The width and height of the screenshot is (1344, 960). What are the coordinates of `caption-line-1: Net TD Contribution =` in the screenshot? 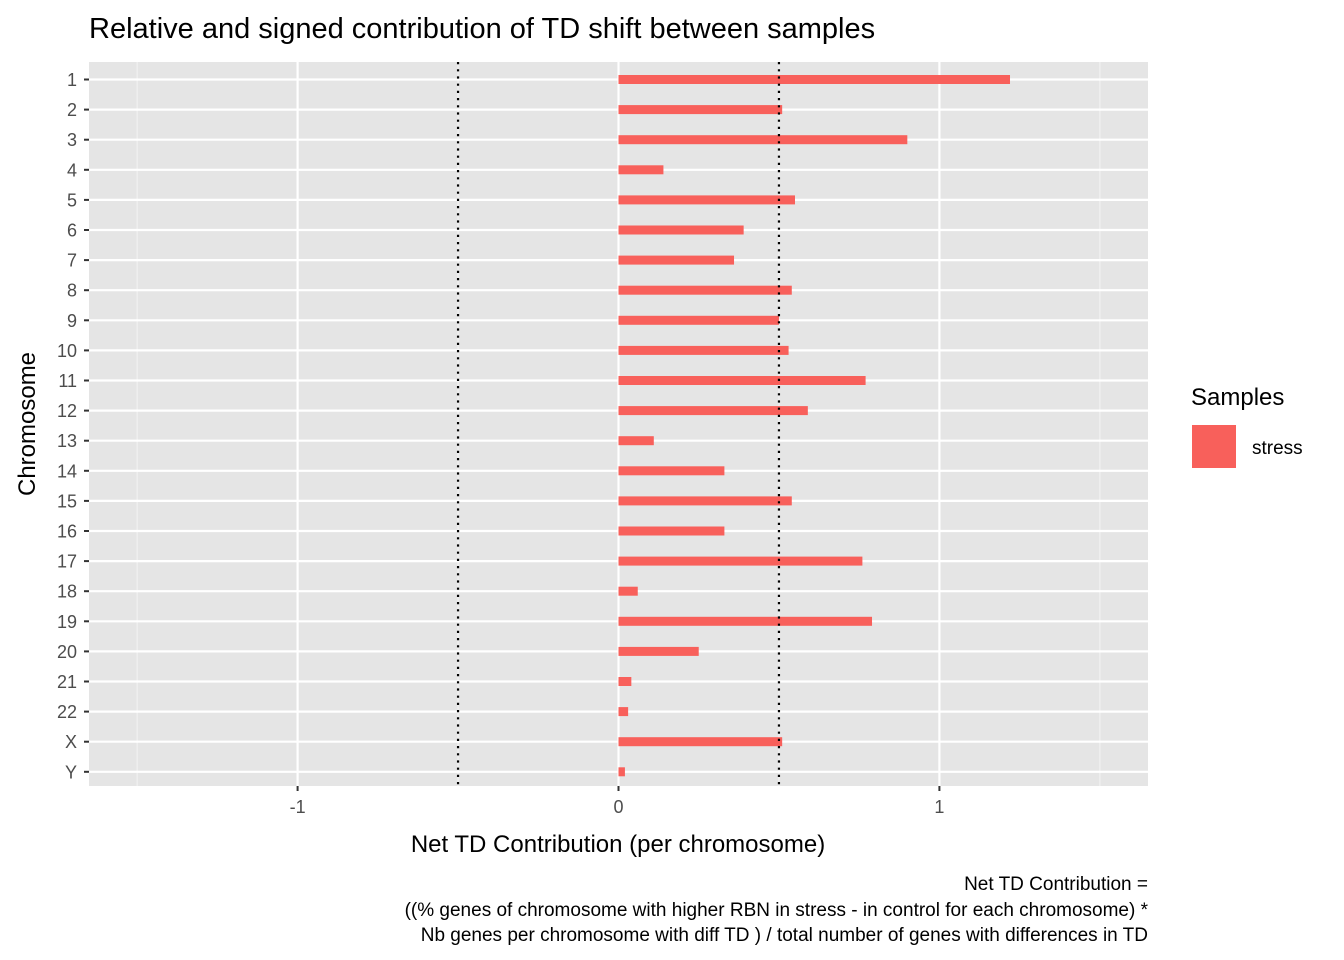 It's located at (1056, 884).